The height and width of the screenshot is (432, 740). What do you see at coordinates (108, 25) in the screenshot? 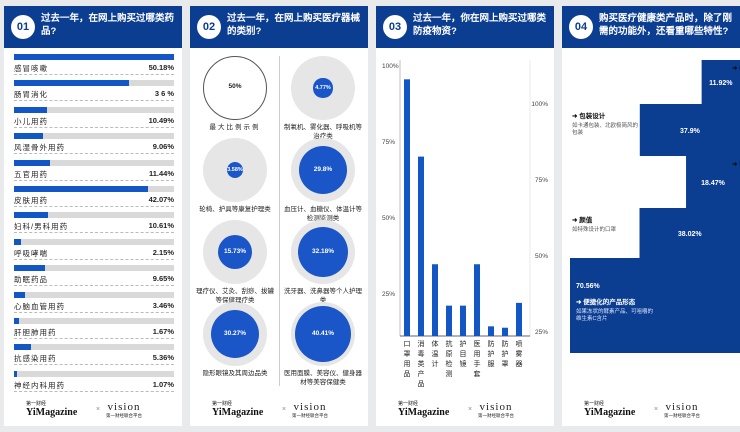
I see `panel-title: 过去一年，在网上购买过哪类药品?` at bounding box center [108, 25].